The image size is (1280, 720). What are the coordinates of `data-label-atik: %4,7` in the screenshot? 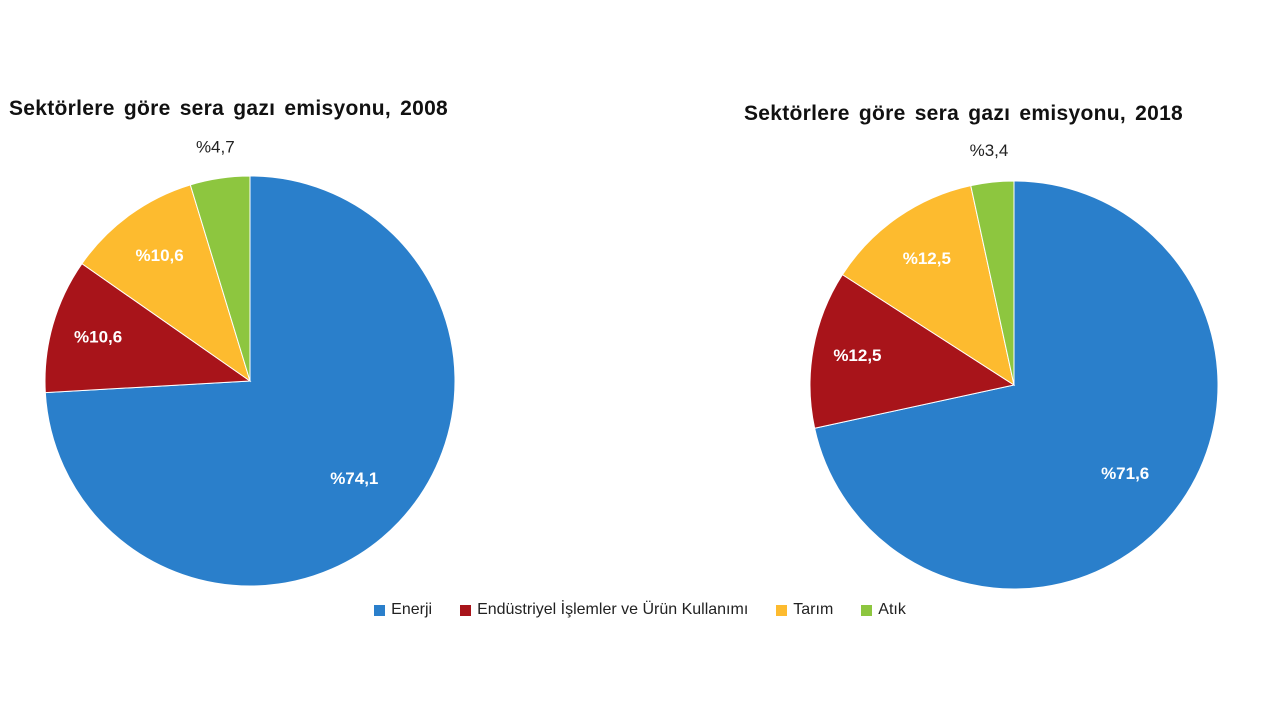 It's located at (215, 146).